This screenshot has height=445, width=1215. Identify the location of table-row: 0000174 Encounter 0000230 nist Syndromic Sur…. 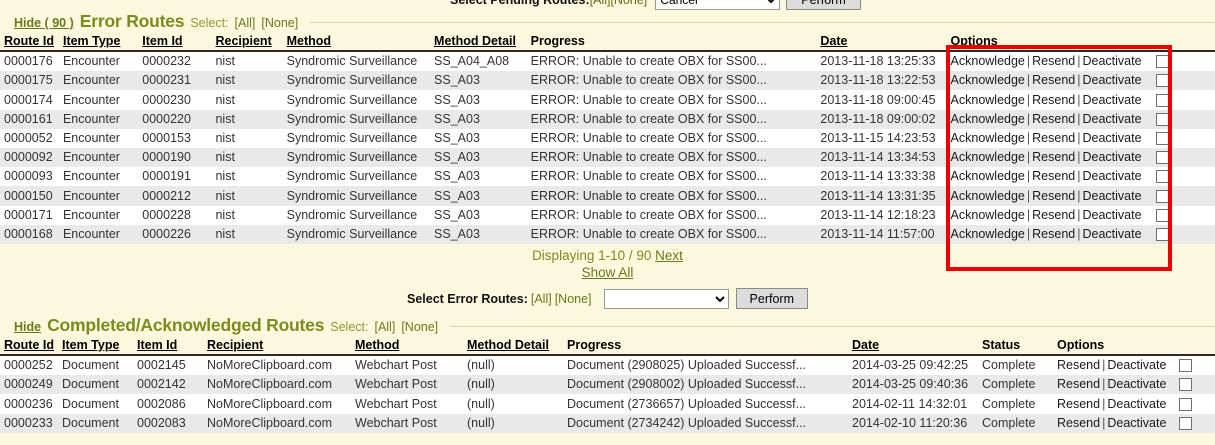
(607, 100).